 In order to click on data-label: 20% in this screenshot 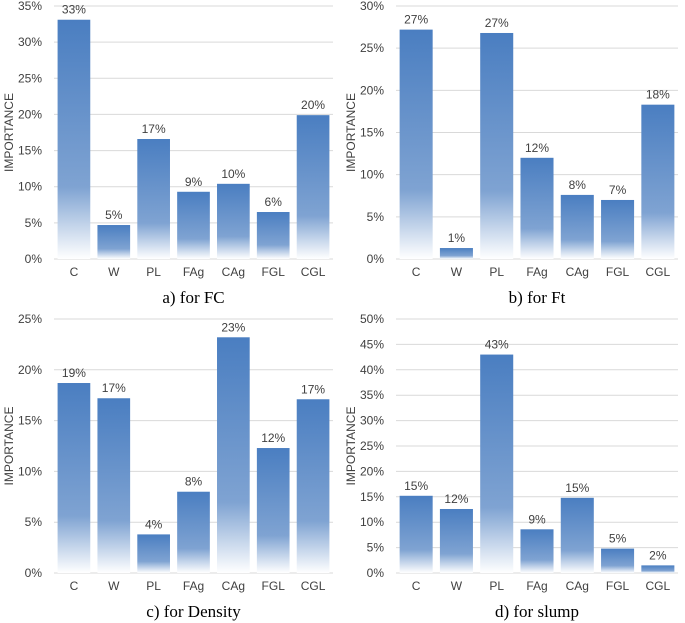, I will do `click(313, 105)`.